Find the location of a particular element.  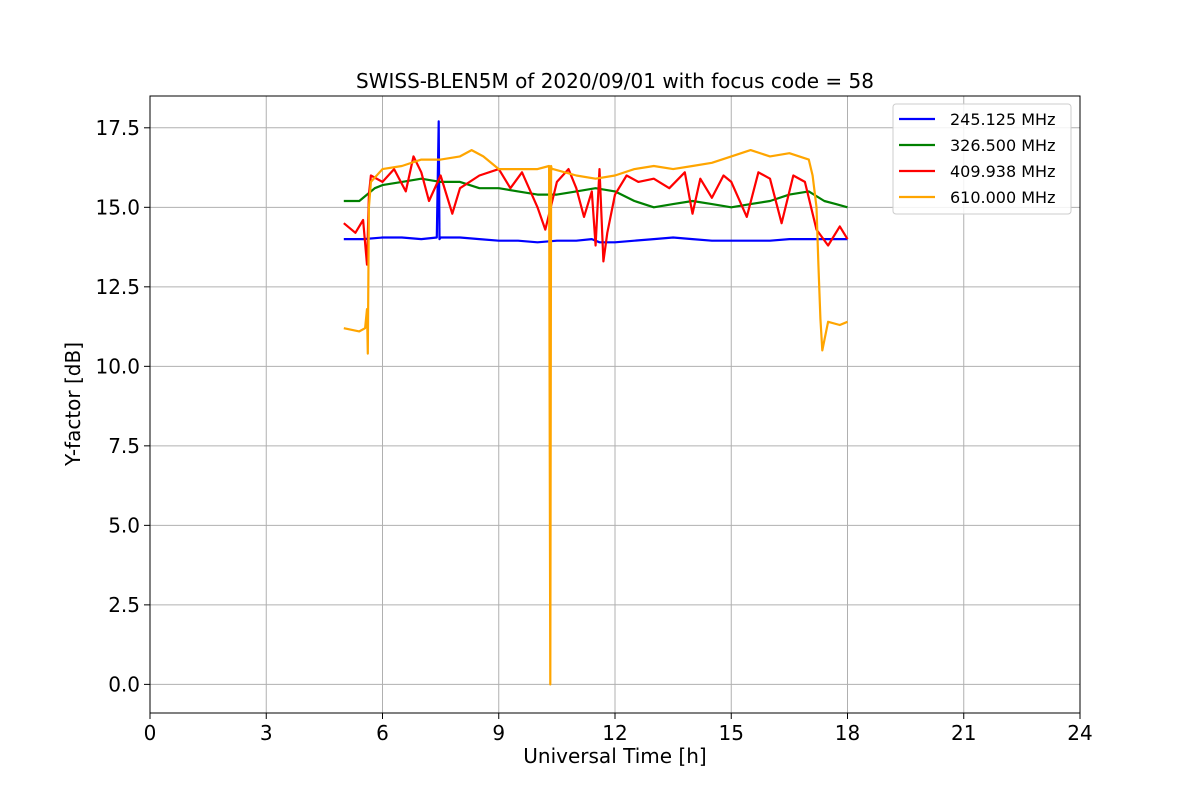

y-tick-label: 17.5 is located at coordinates (117, 128).